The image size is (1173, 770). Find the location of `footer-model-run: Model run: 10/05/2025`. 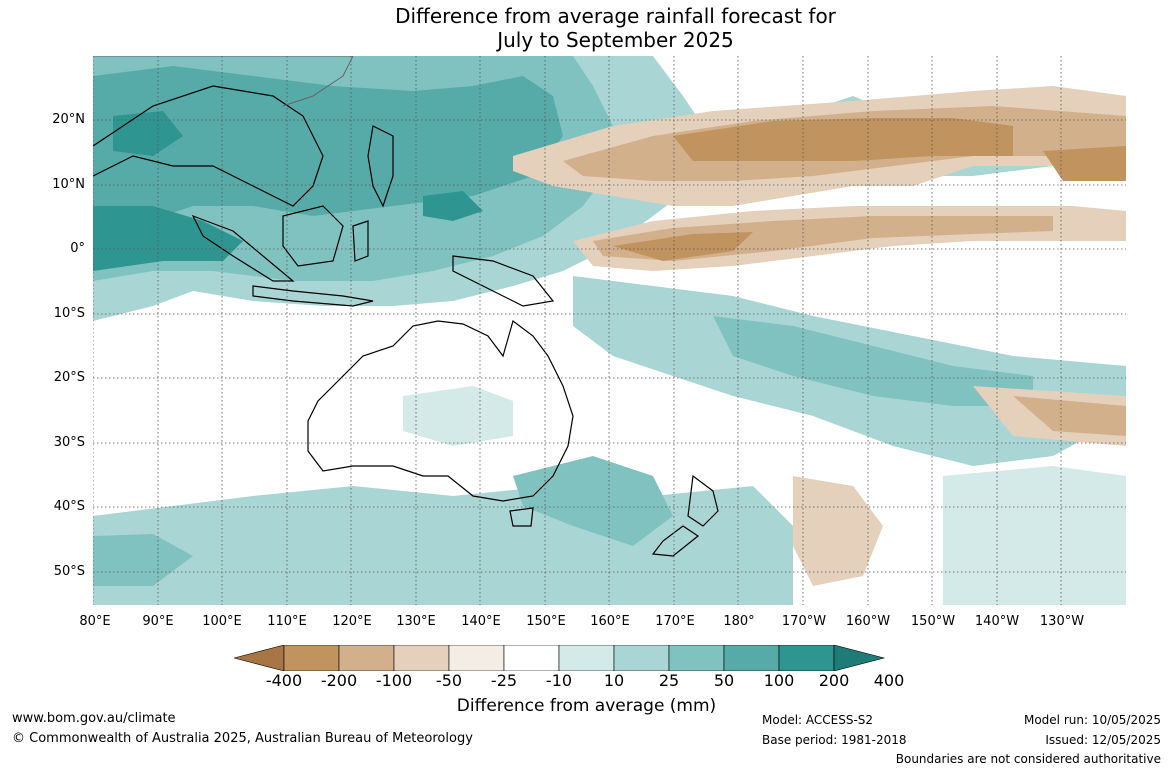

footer-model-run: Model run: 10/05/2025 is located at coordinates (1092, 720).